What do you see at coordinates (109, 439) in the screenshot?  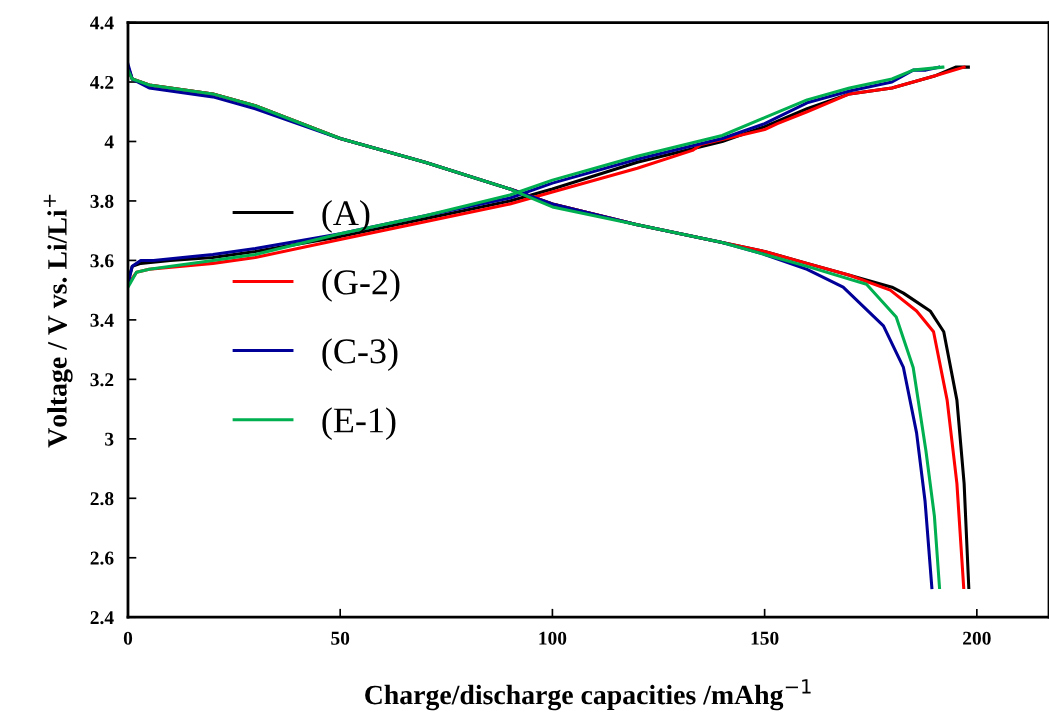 I see `y-tick-label: 3` at bounding box center [109, 439].